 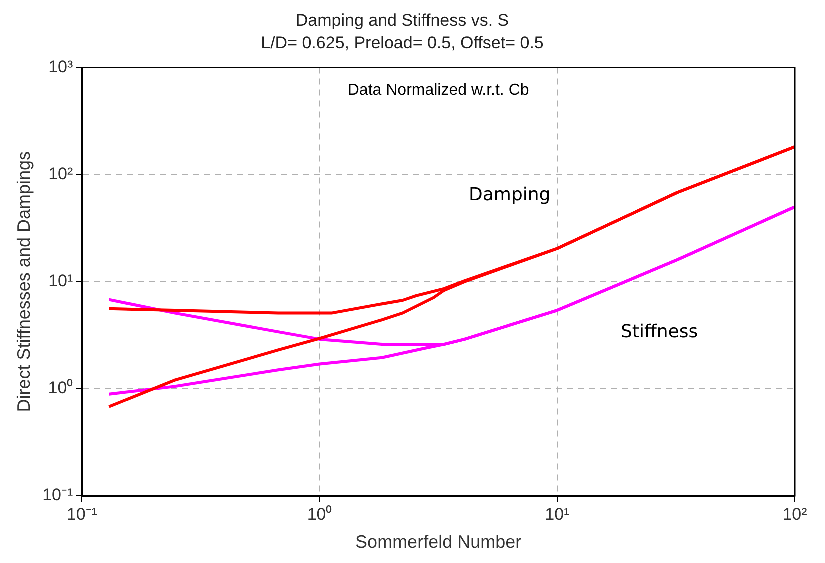 I want to click on chart-title: Damping and Stiffness vs. S, so click(x=403, y=20).